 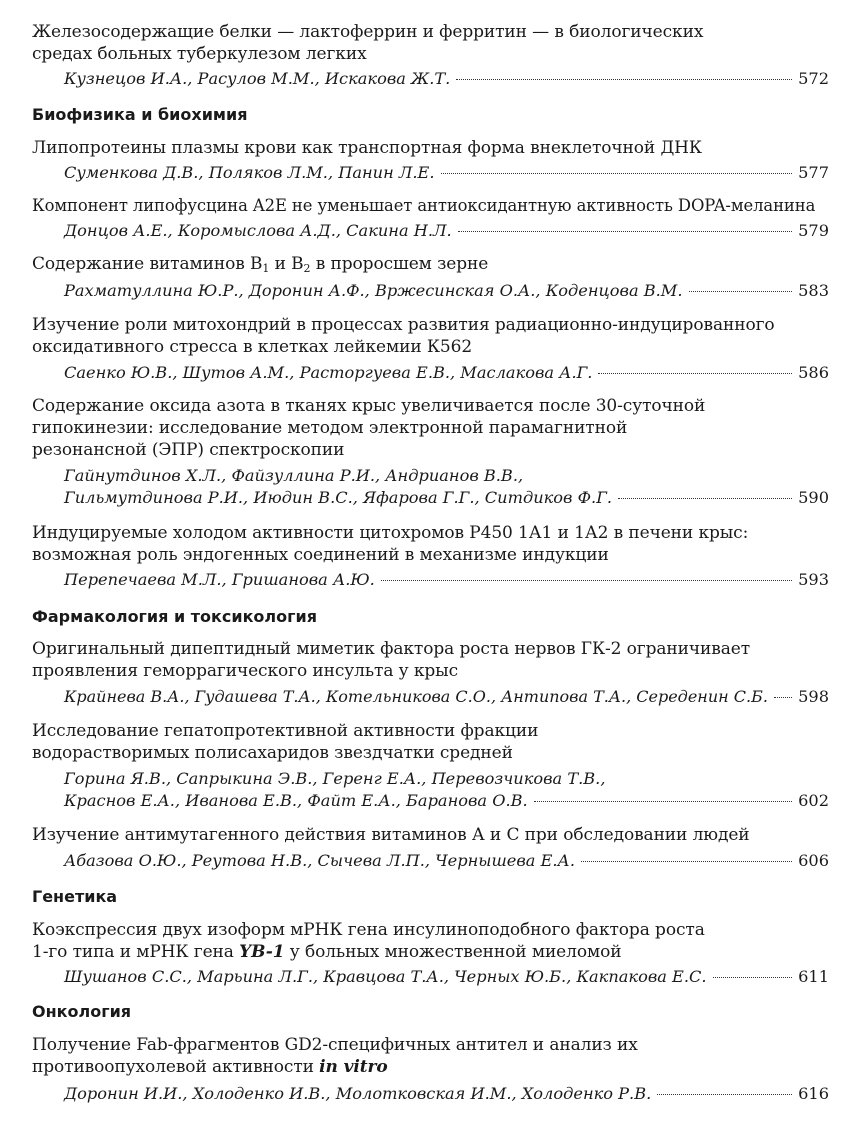 I want to click on subscript: 1, so click(x=266, y=268).